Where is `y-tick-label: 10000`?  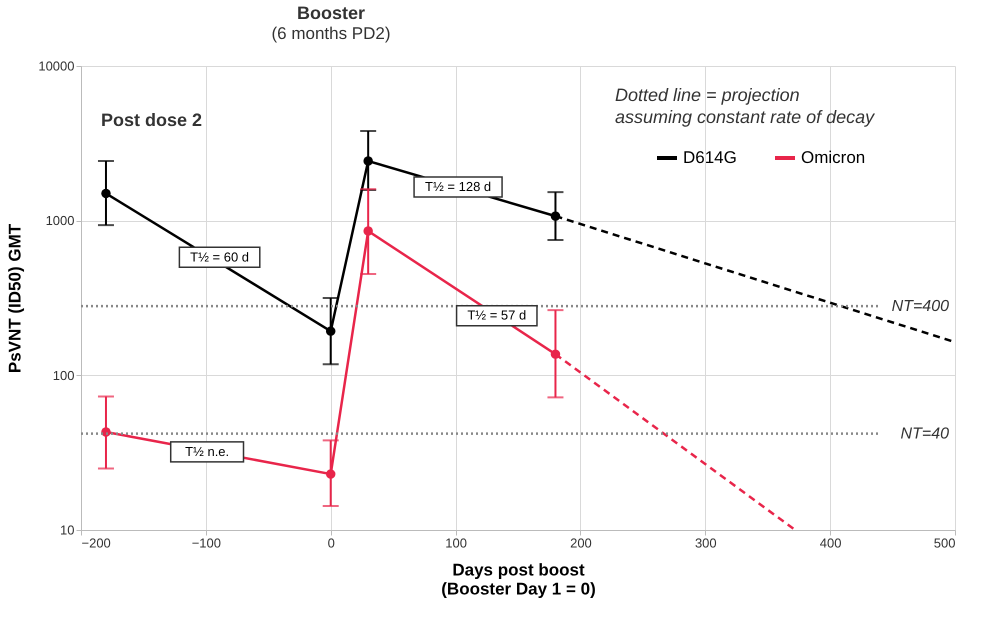 y-tick-label: 10000 is located at coordinates (56, 66).